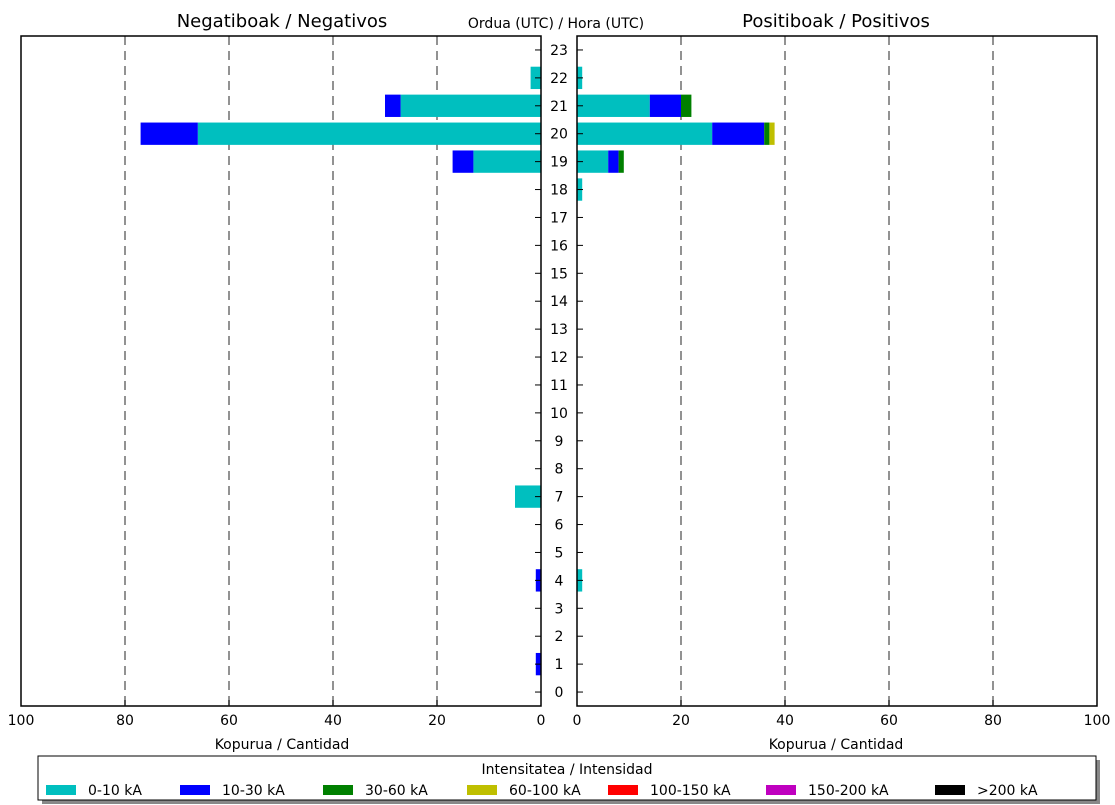 This screenshot has width=1115, height=805. I want to click on hour-label: 0, so click(559, 693).